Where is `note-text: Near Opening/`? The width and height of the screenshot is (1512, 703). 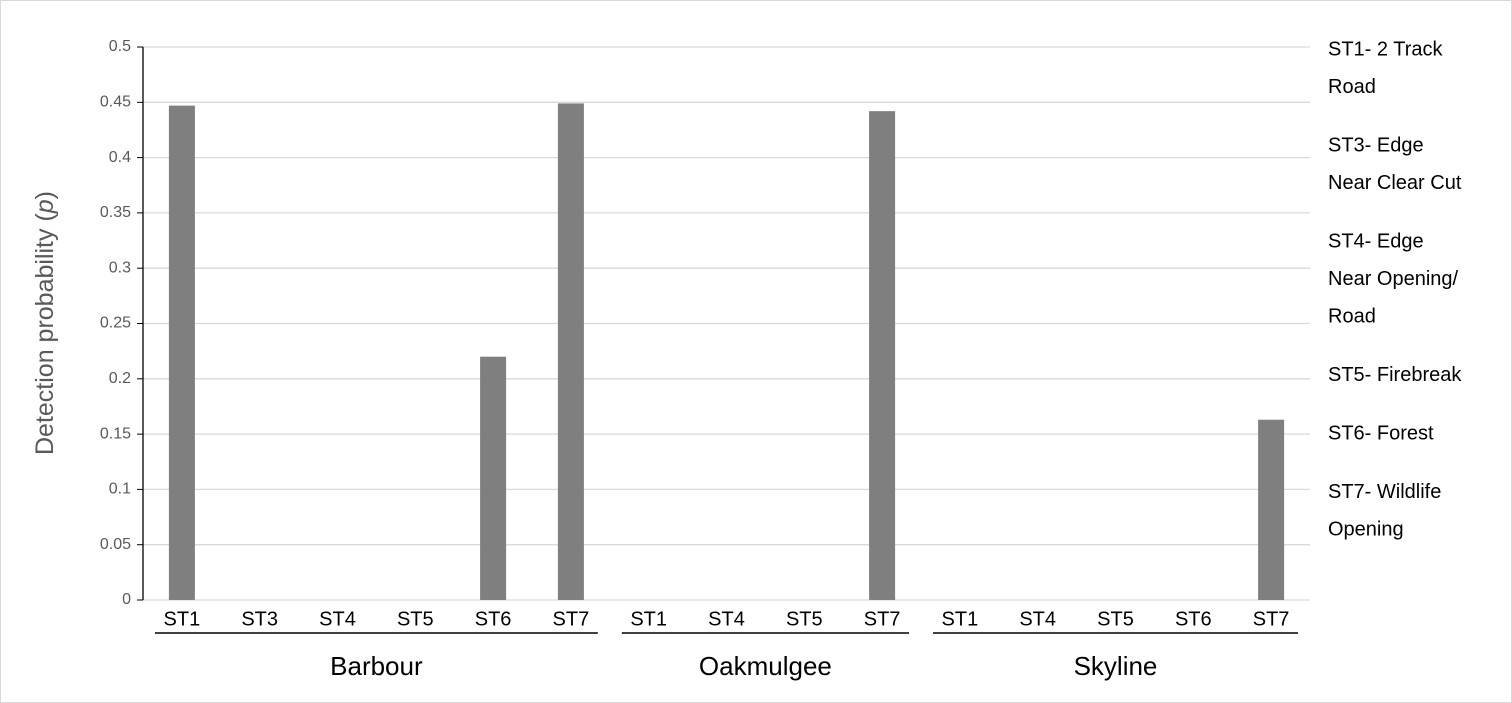
note-text: Near Opening/ is located at coordinates (1393, 279).